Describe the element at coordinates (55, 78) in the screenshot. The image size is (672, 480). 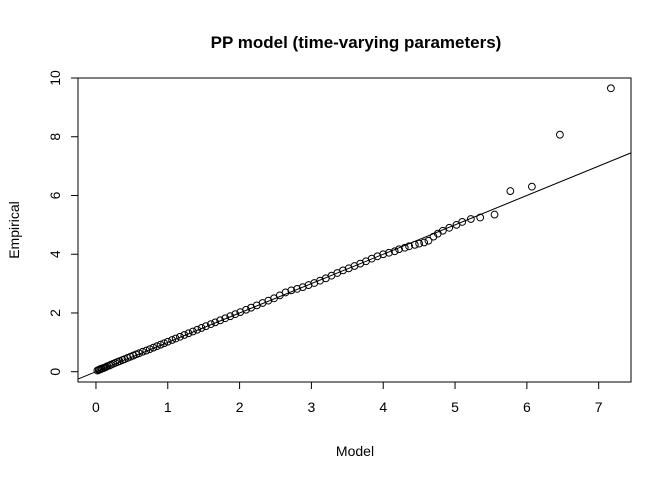
I see `y-tick-label: 10` at that location.